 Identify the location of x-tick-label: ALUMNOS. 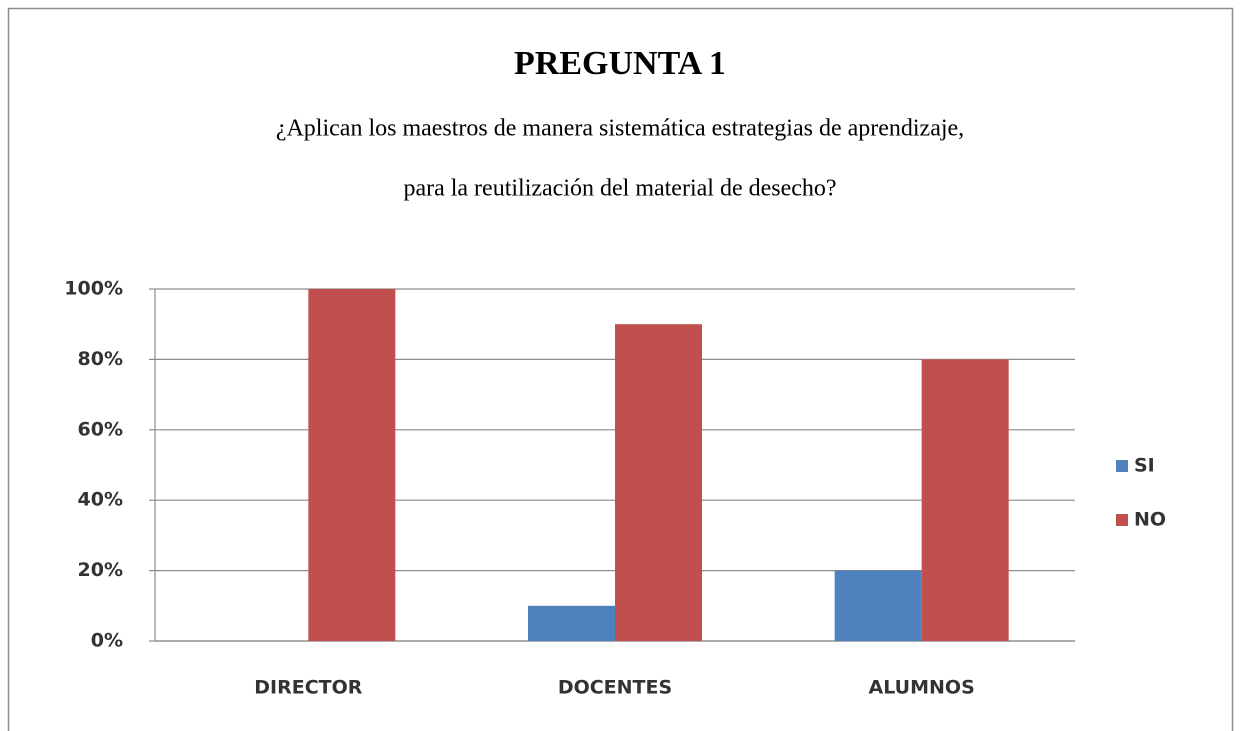
(922, 688).